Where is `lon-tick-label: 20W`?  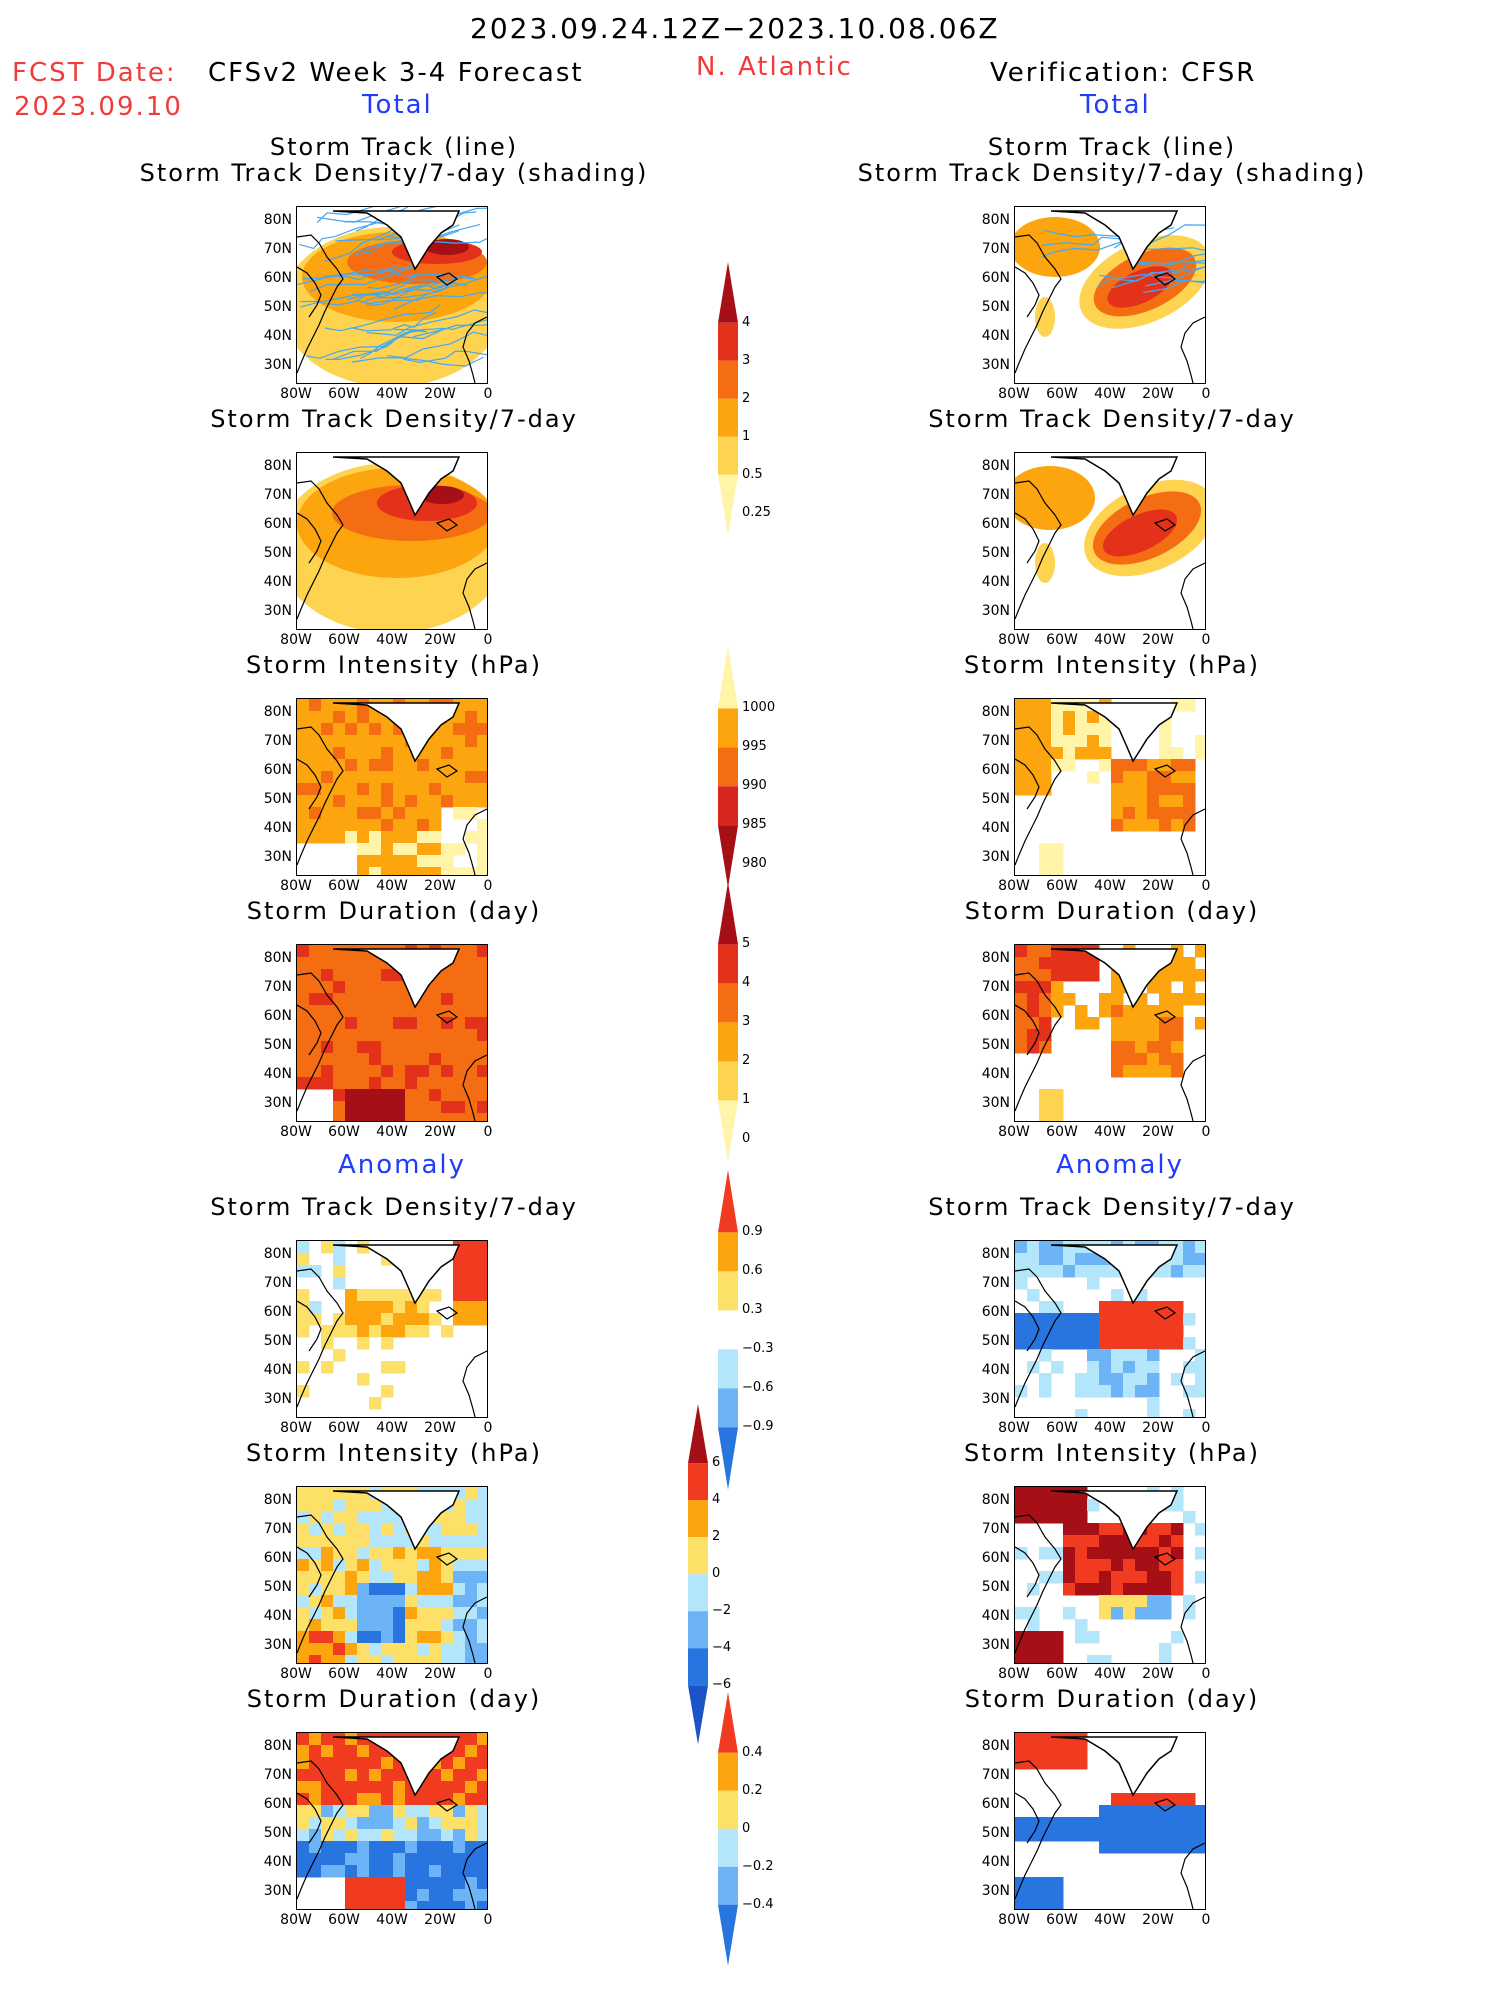 lon-tick-label: 20W is located at coordinates (1158, 1428).